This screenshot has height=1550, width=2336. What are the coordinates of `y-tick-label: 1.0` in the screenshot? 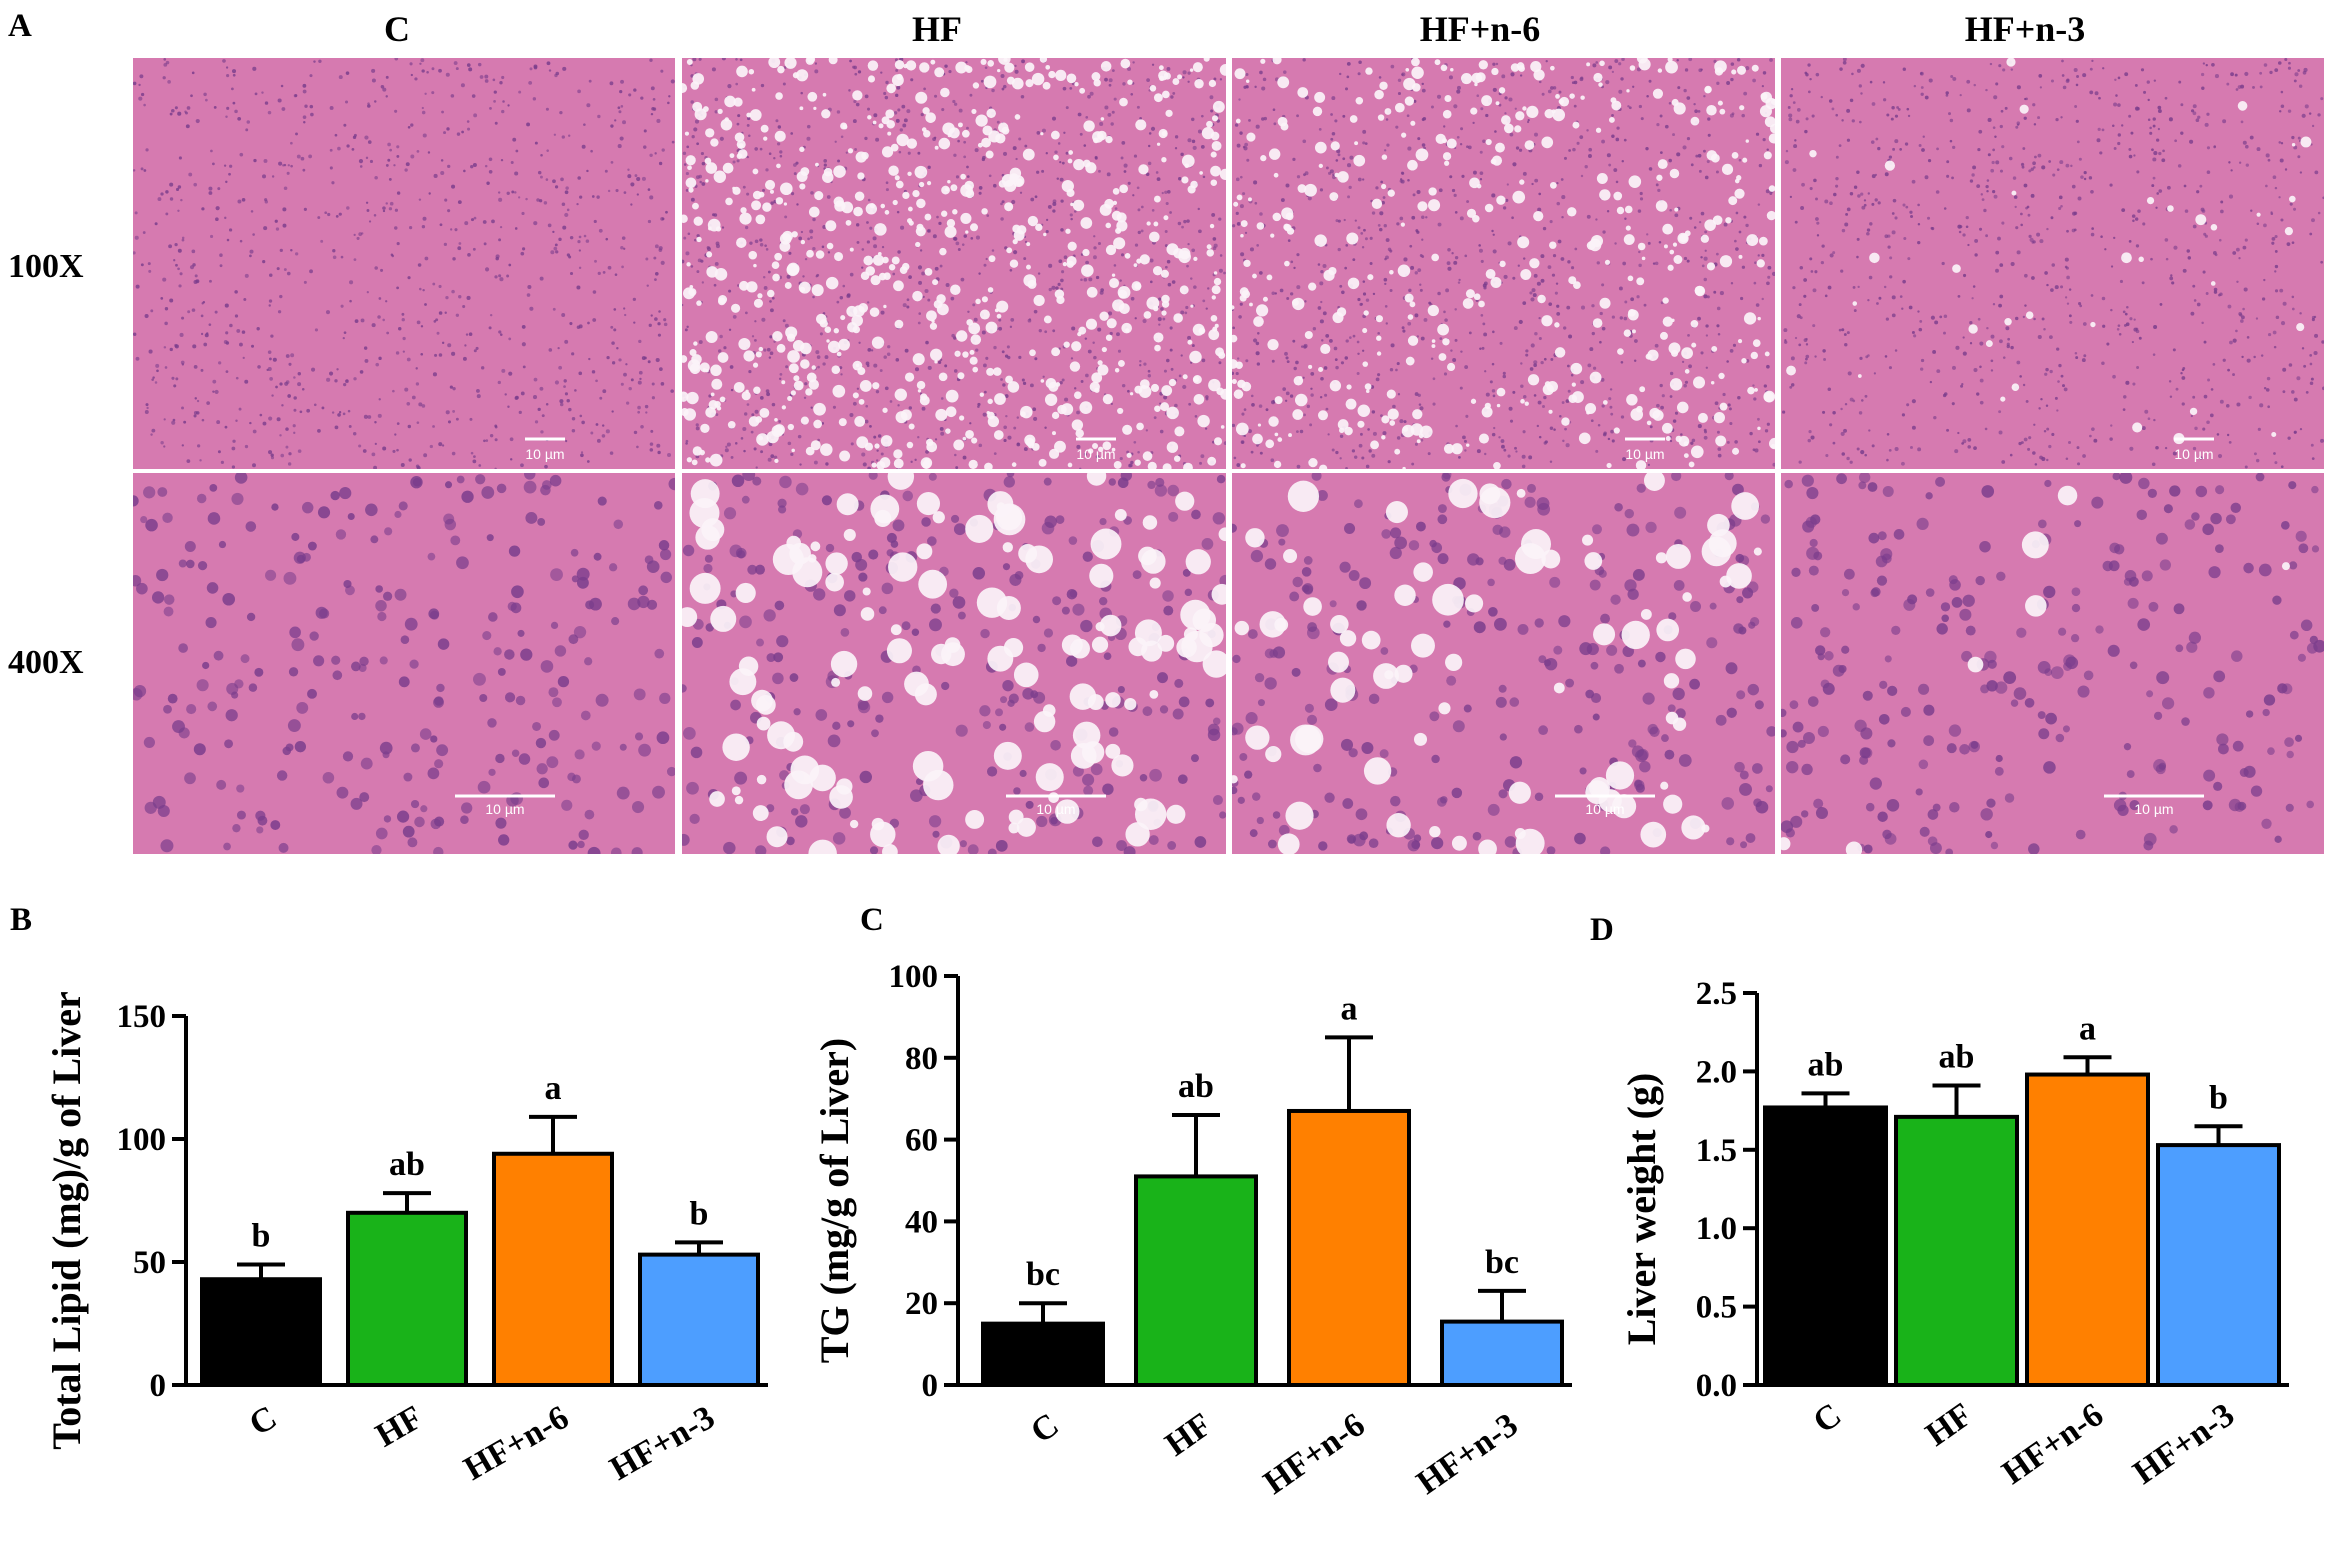 It's located at (1716, 1229).